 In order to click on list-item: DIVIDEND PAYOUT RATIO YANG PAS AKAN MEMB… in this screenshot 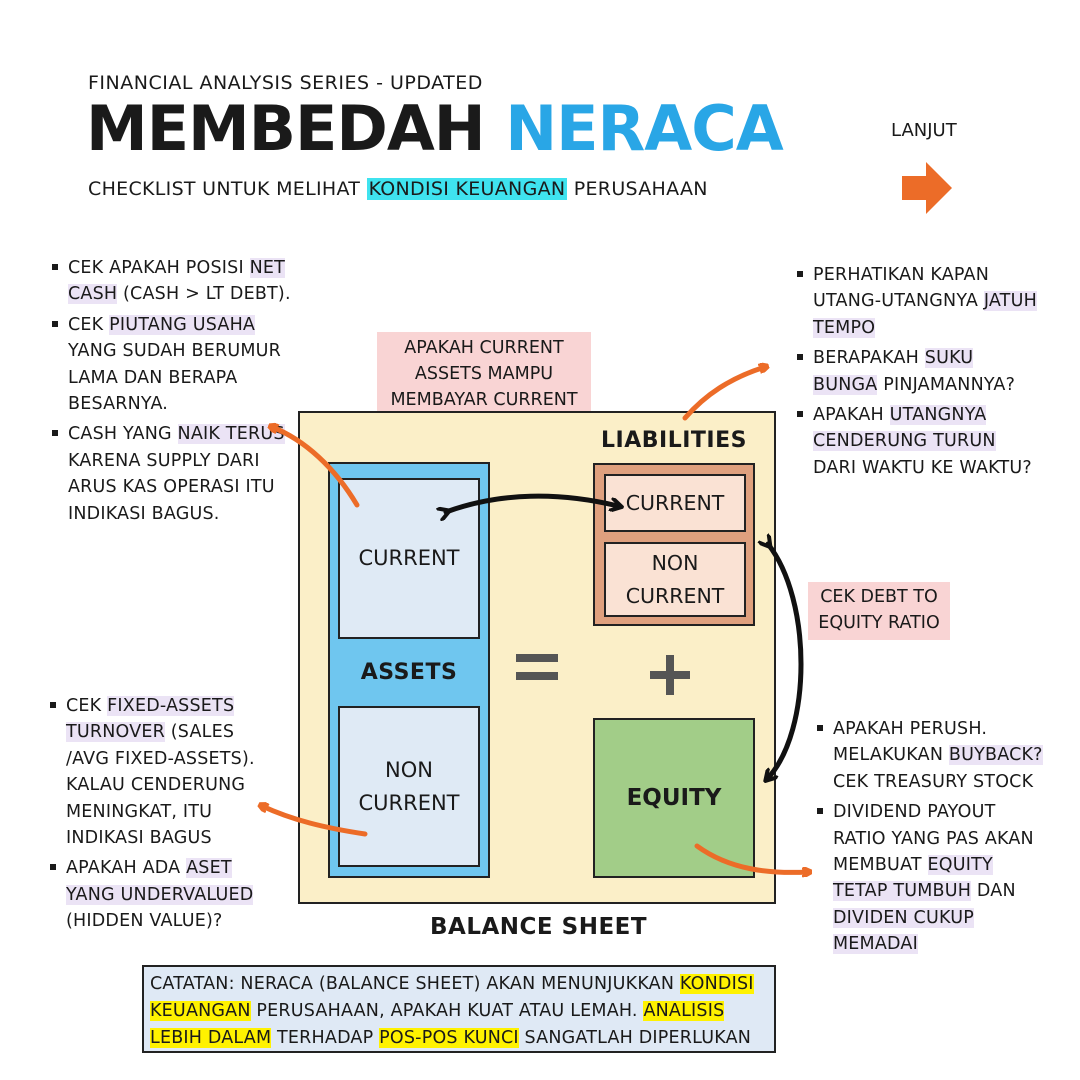, I will do `click(931, 878)`.